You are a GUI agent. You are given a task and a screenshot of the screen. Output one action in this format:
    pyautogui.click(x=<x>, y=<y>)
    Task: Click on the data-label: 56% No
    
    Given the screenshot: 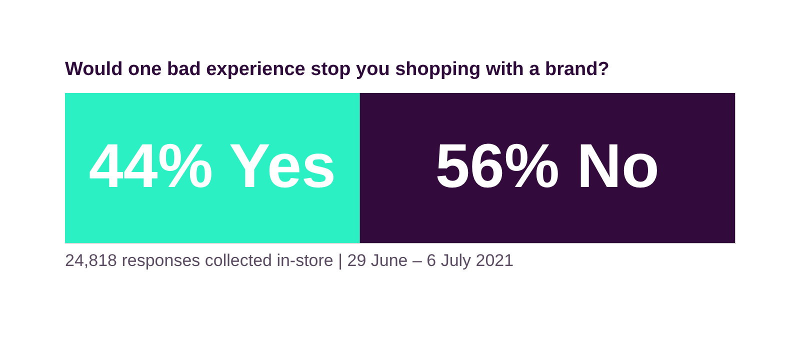 What is the action you would take?
    pyautogui.click(x=547, y=166)
    